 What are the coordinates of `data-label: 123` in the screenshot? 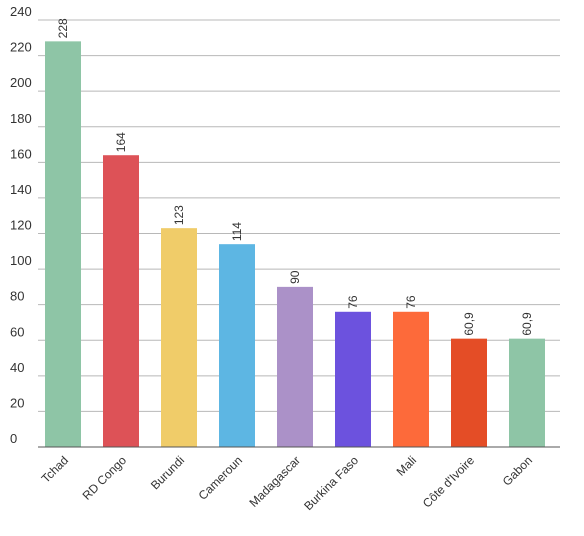 It's located at (179, 215).